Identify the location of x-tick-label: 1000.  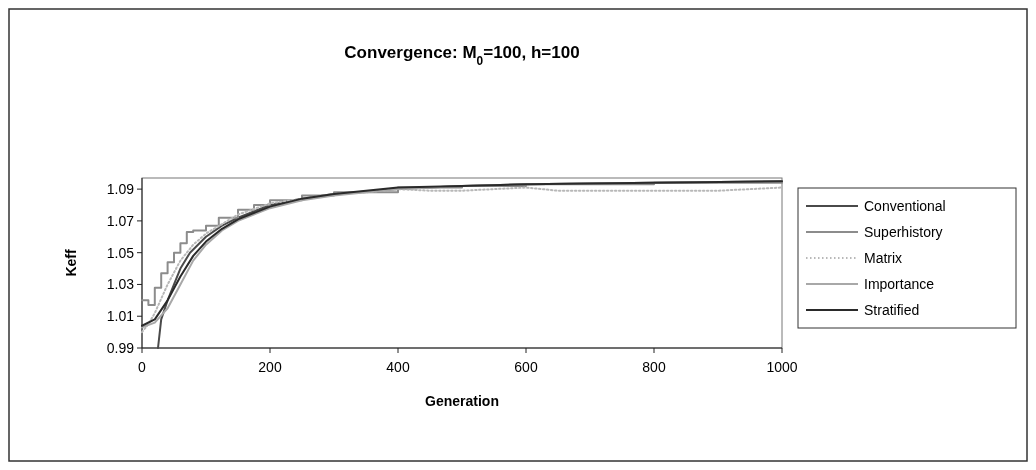
(782, 367).